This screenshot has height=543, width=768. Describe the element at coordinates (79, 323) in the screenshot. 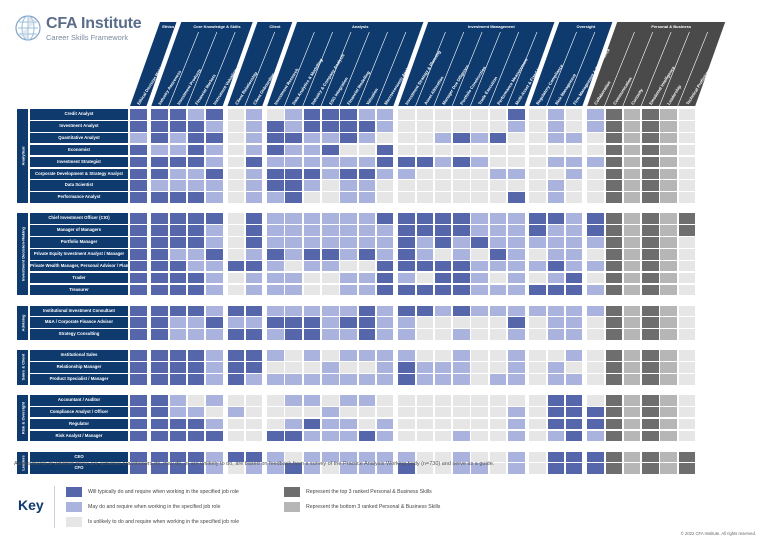

I see `role-label: M&A / Corporate Finance Advisor` at that location.